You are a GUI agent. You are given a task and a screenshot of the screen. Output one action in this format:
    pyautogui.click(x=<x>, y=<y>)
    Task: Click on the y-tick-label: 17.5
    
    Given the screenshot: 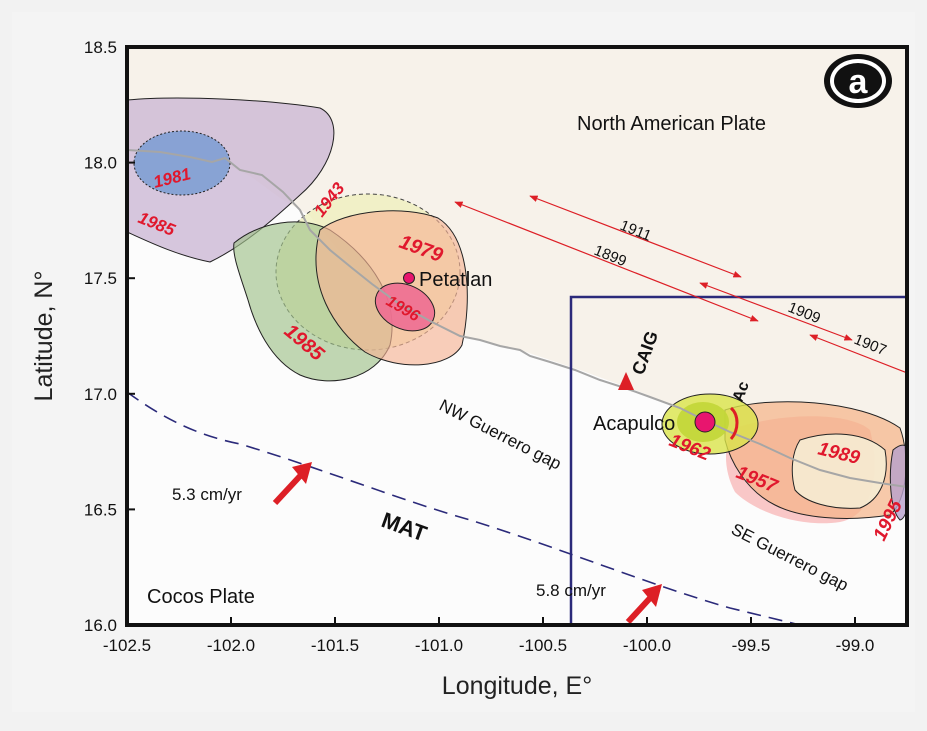 What is the action you would take?
    pyautogui.click(x=100, y=278)
    